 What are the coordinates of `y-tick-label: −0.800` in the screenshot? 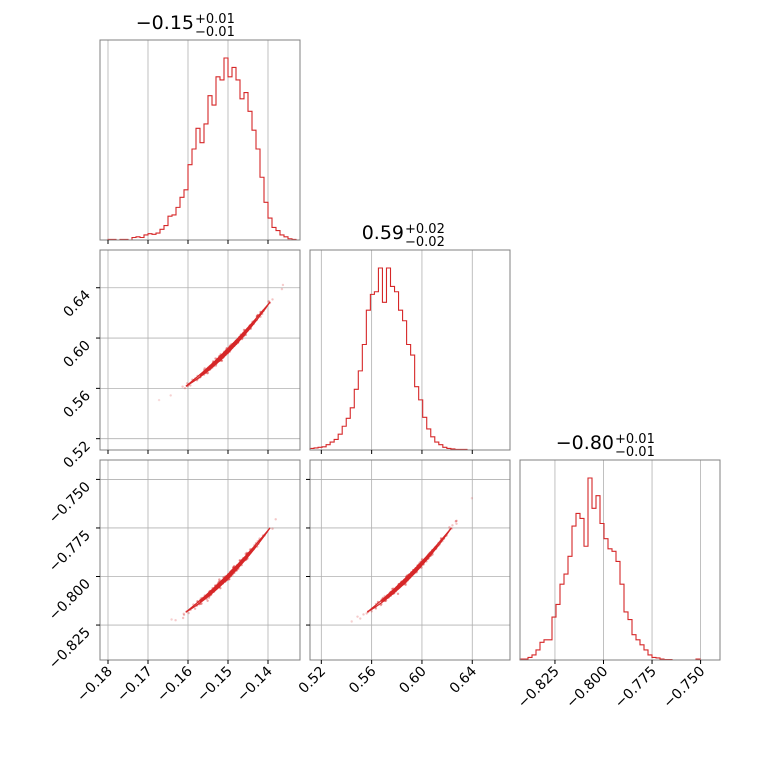 It's located at (70, 600).